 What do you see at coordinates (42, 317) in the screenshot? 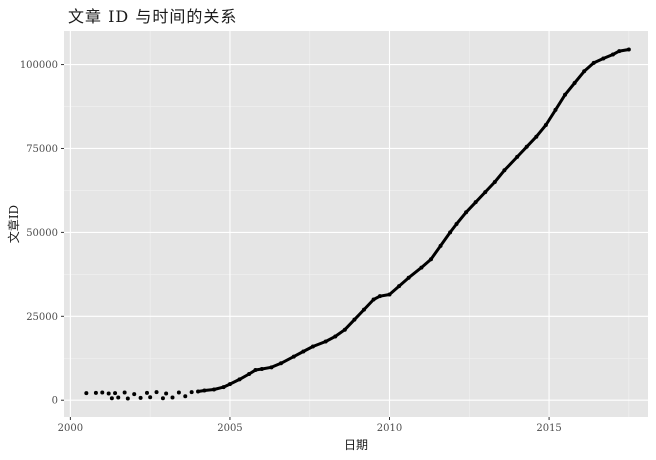
I see `y-tick-label: 25000` at bounding box center [42, 317].